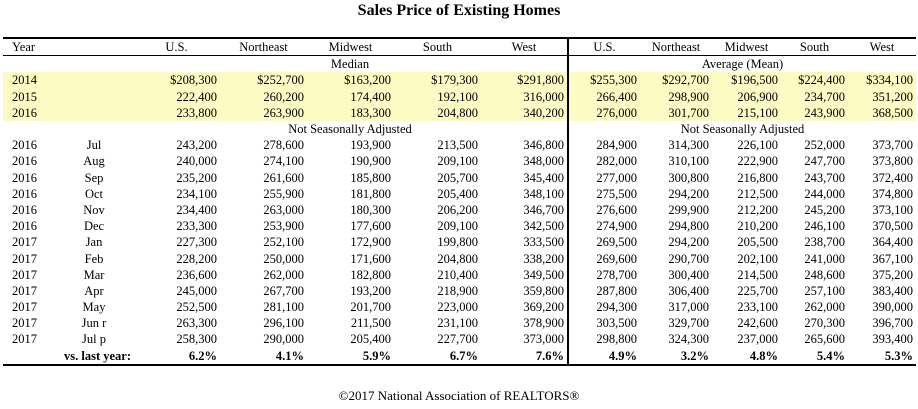  I want to click on table-cell: 214,500, so click(757, 274).